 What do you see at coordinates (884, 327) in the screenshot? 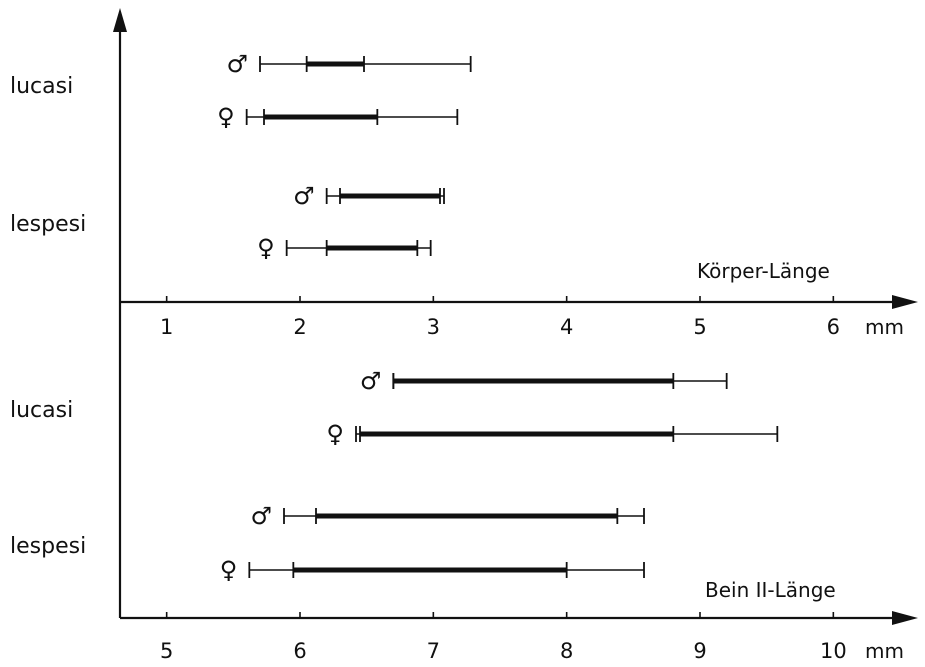
I see `upper-axis-unit: mm` at bounding box center [884, 327].